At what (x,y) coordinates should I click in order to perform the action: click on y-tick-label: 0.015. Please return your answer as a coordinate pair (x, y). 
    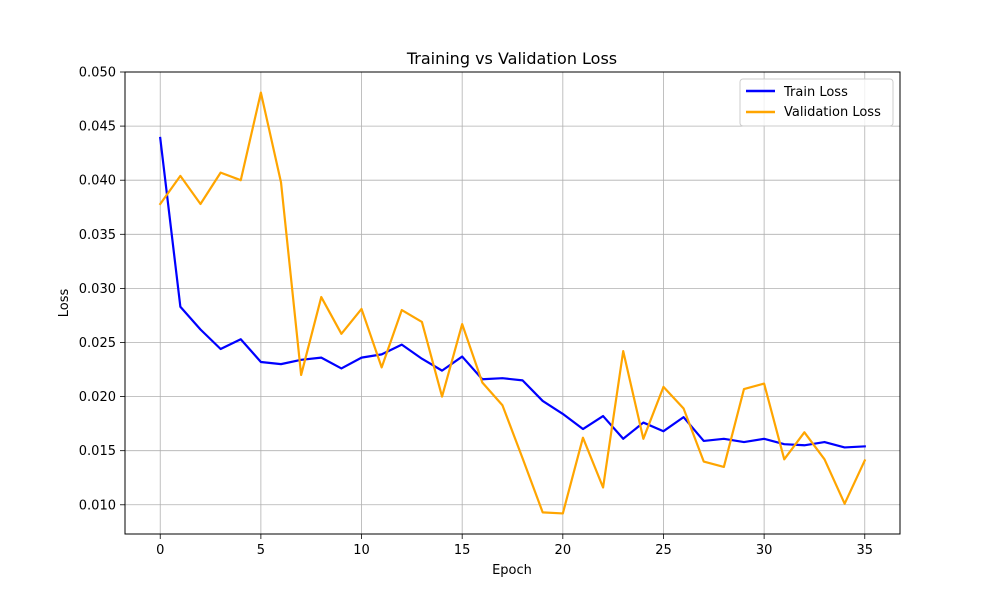
    Looking at the image, I should click on (97, 451).